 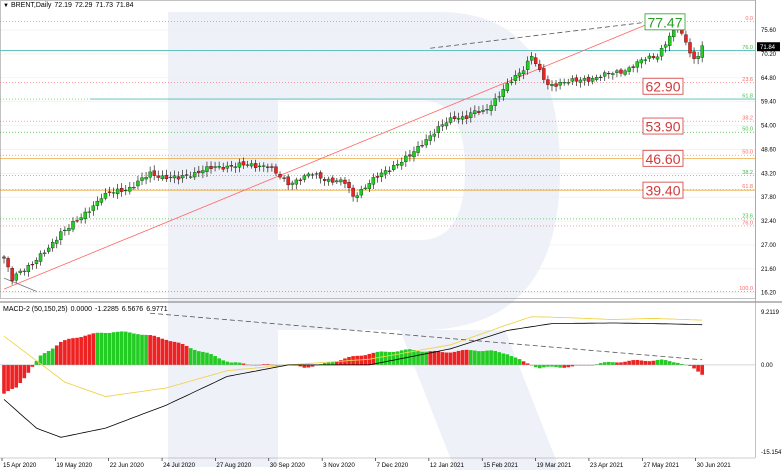 What do you see at coordinates (663, 86) in the screenshot?
I see `target-label-box` at bounding box center [663, 86].